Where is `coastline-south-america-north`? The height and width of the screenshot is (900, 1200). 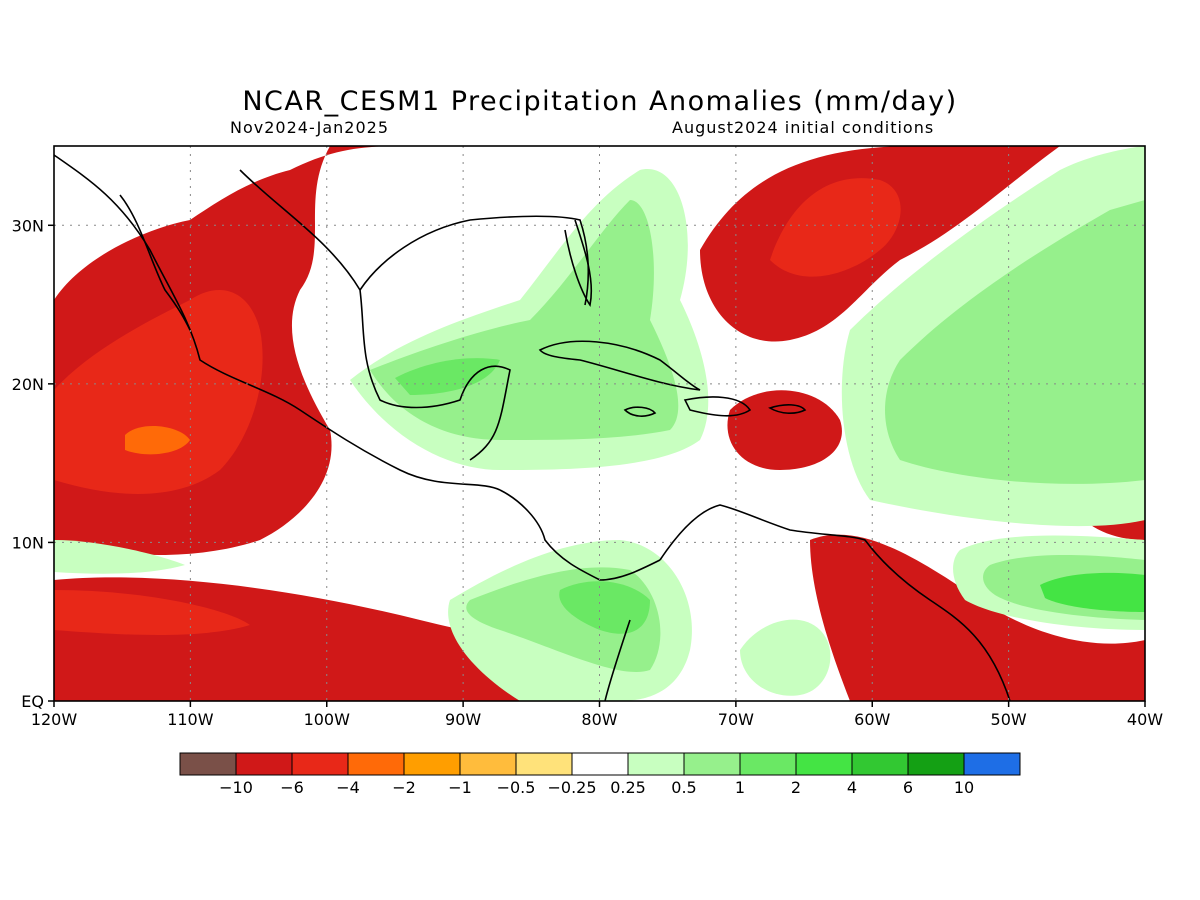 coastline-south-america-north is located at coordinates (835, 602).